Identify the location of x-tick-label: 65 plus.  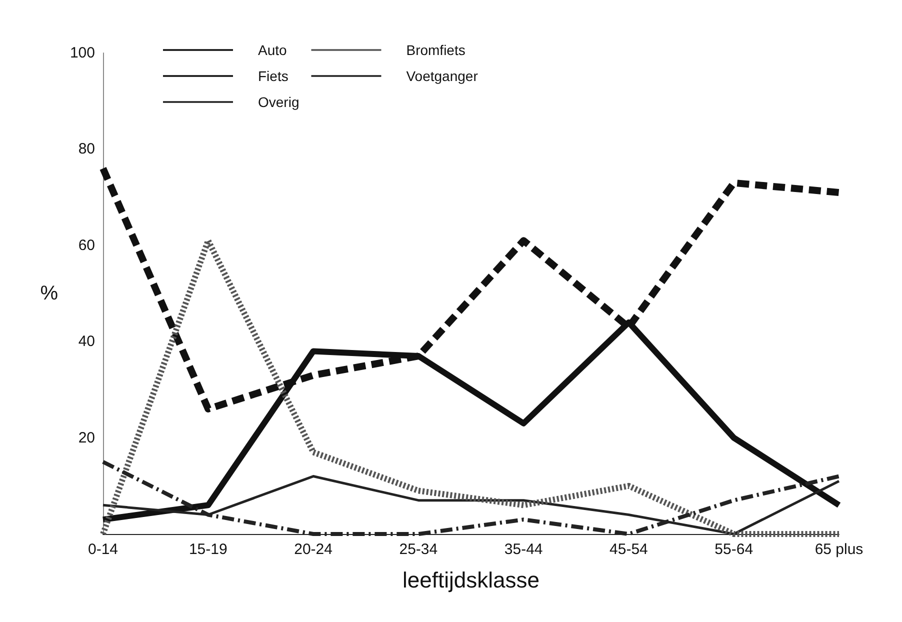
(839, 549).